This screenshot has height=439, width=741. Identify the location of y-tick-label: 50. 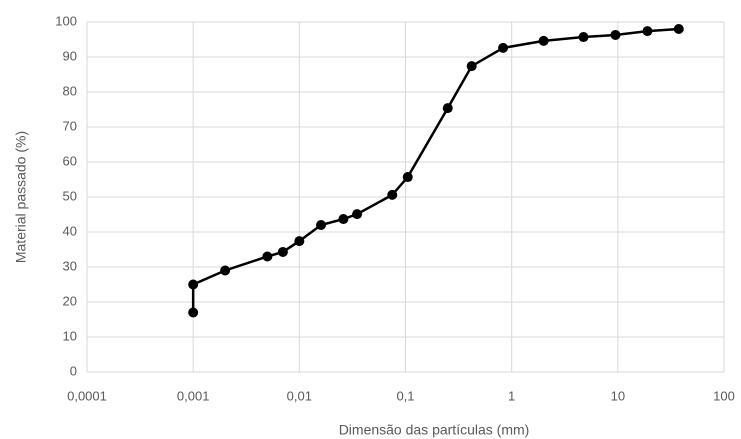
(70, 195).